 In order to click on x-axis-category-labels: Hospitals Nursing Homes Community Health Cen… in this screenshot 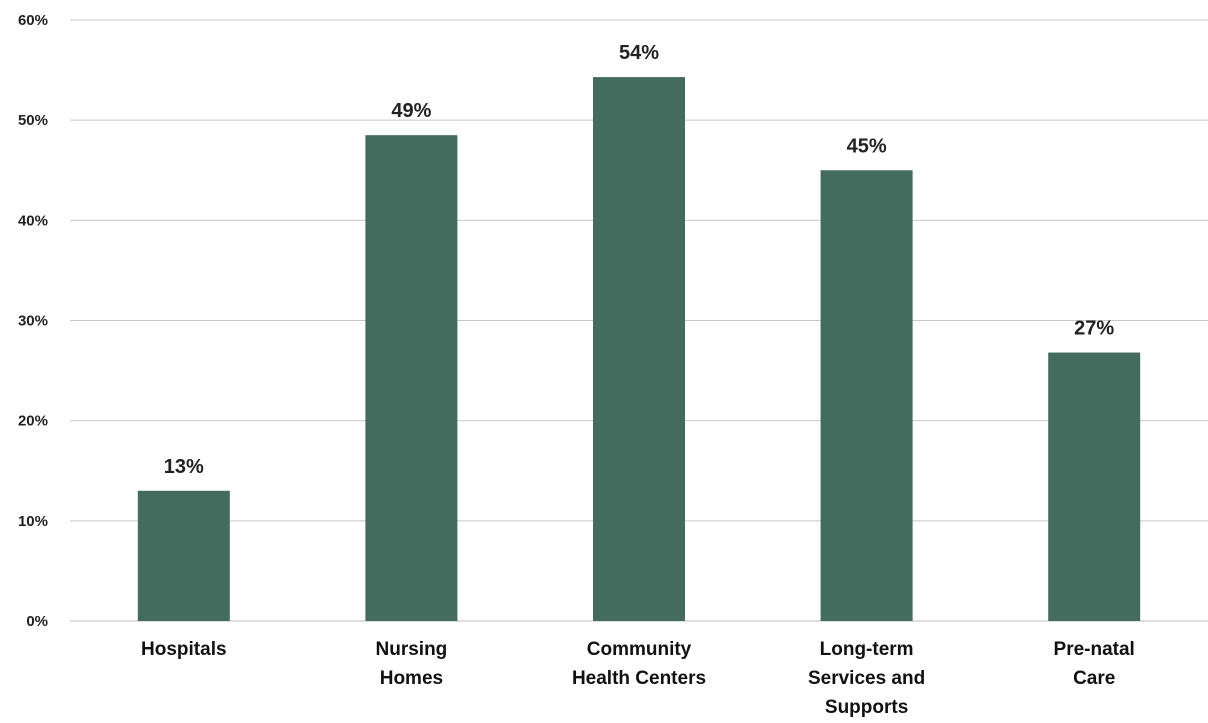, I will do `click(638, 678)`.